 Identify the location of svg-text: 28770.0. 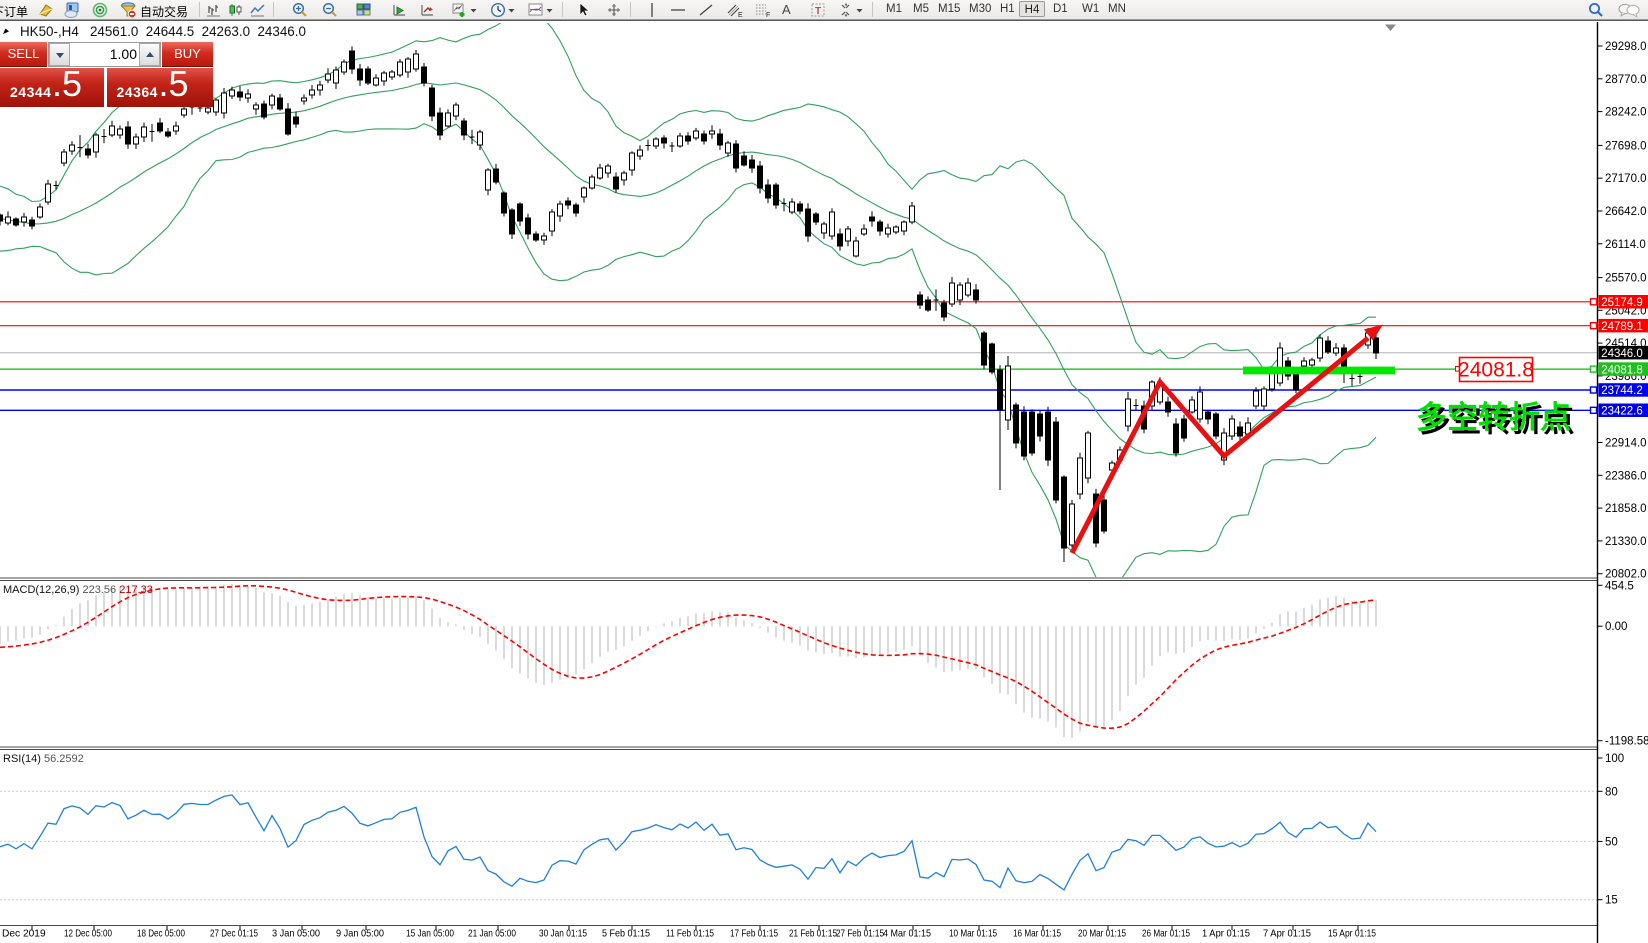
(1626, 80).